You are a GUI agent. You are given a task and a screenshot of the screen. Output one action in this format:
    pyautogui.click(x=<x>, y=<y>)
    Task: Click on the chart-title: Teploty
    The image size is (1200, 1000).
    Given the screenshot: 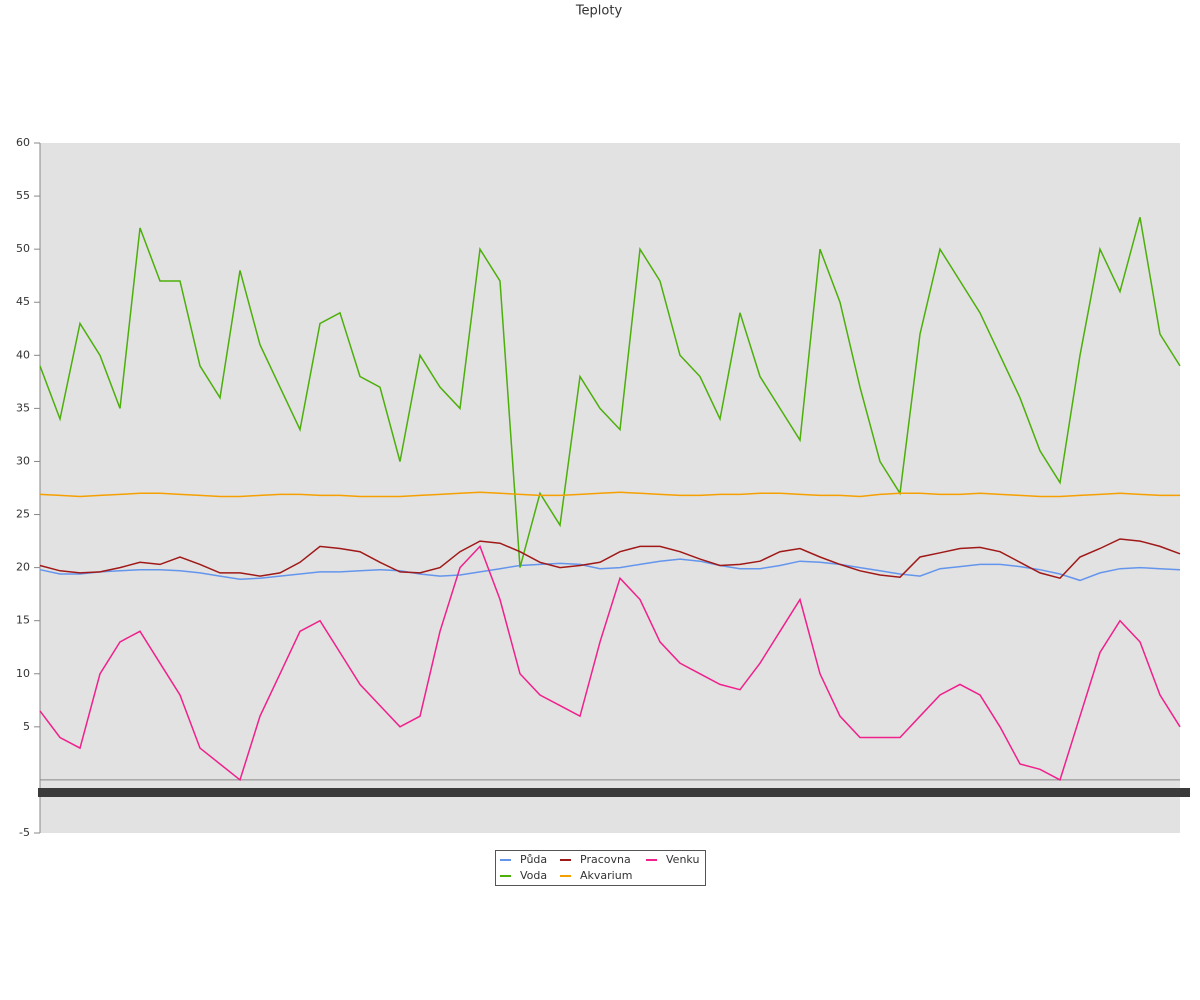 What is the action you would take?
    pyautogui.click(x=599, y=11)
    